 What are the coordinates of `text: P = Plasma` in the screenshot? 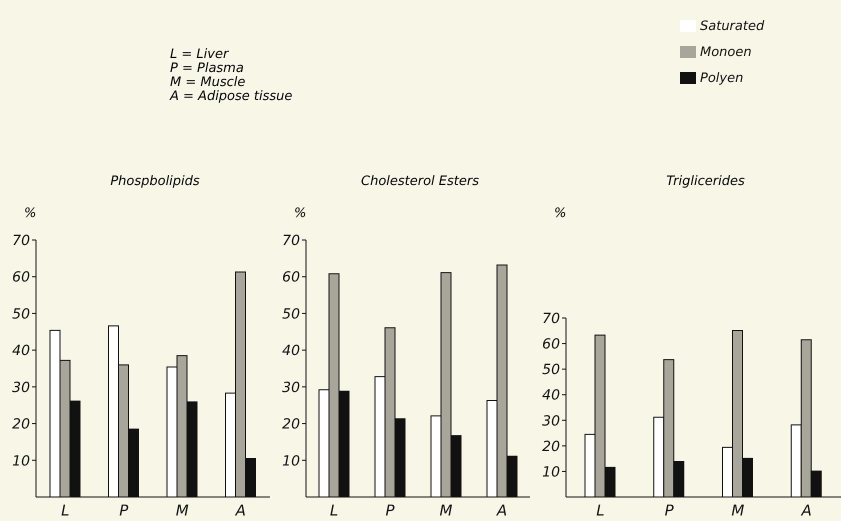 It's located at (207, 68).